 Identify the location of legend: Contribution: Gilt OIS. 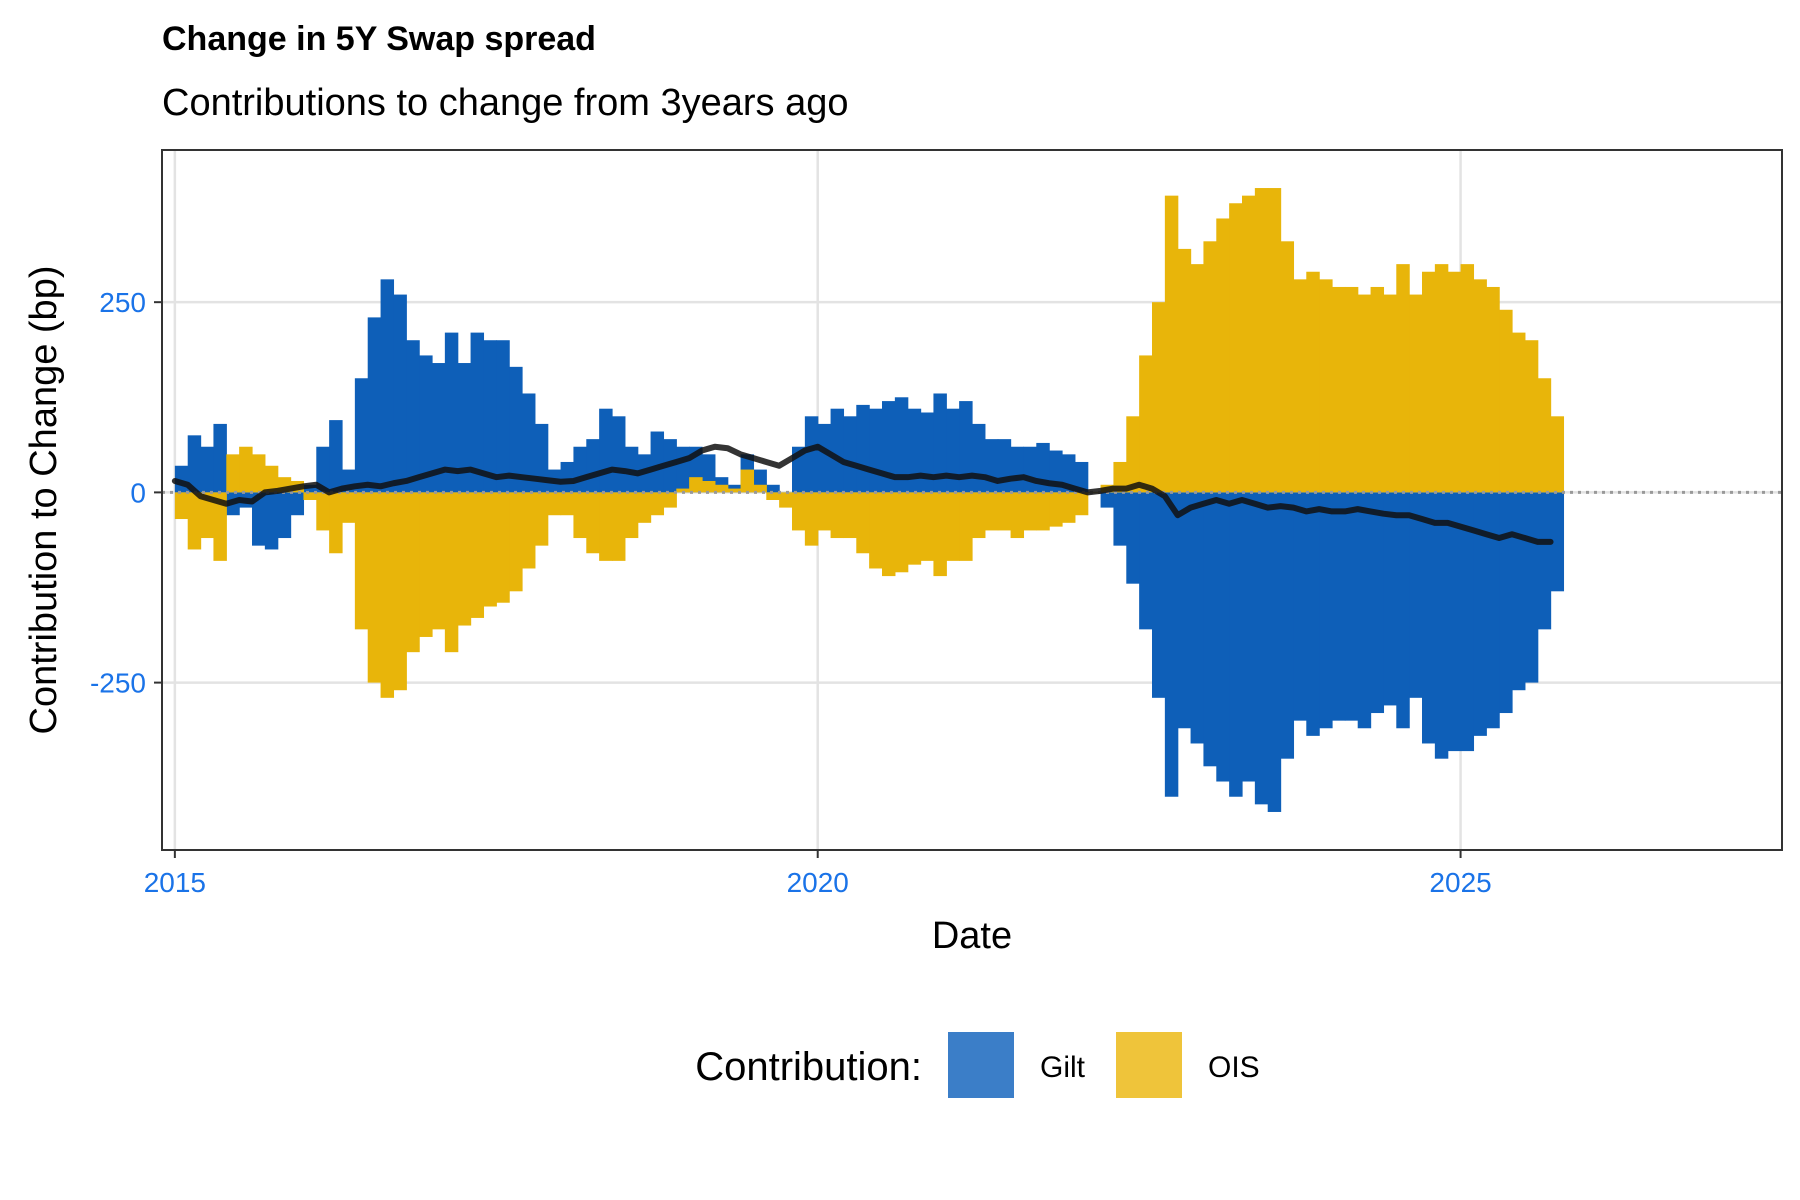
(977, 1065).